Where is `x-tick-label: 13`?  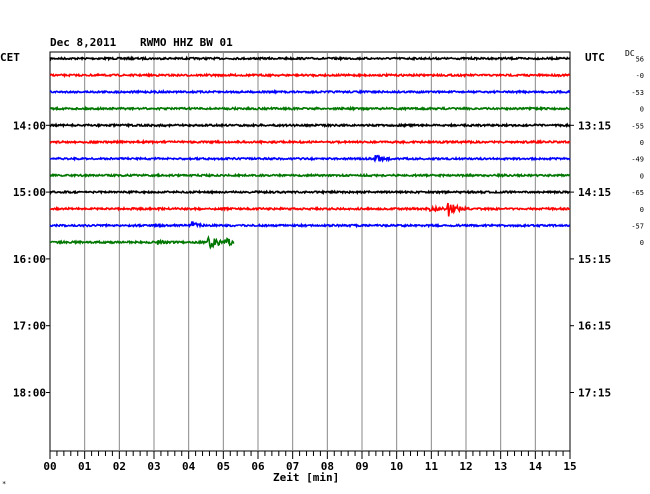
x-tick-label: 13 is located at coordinates (500, 466).